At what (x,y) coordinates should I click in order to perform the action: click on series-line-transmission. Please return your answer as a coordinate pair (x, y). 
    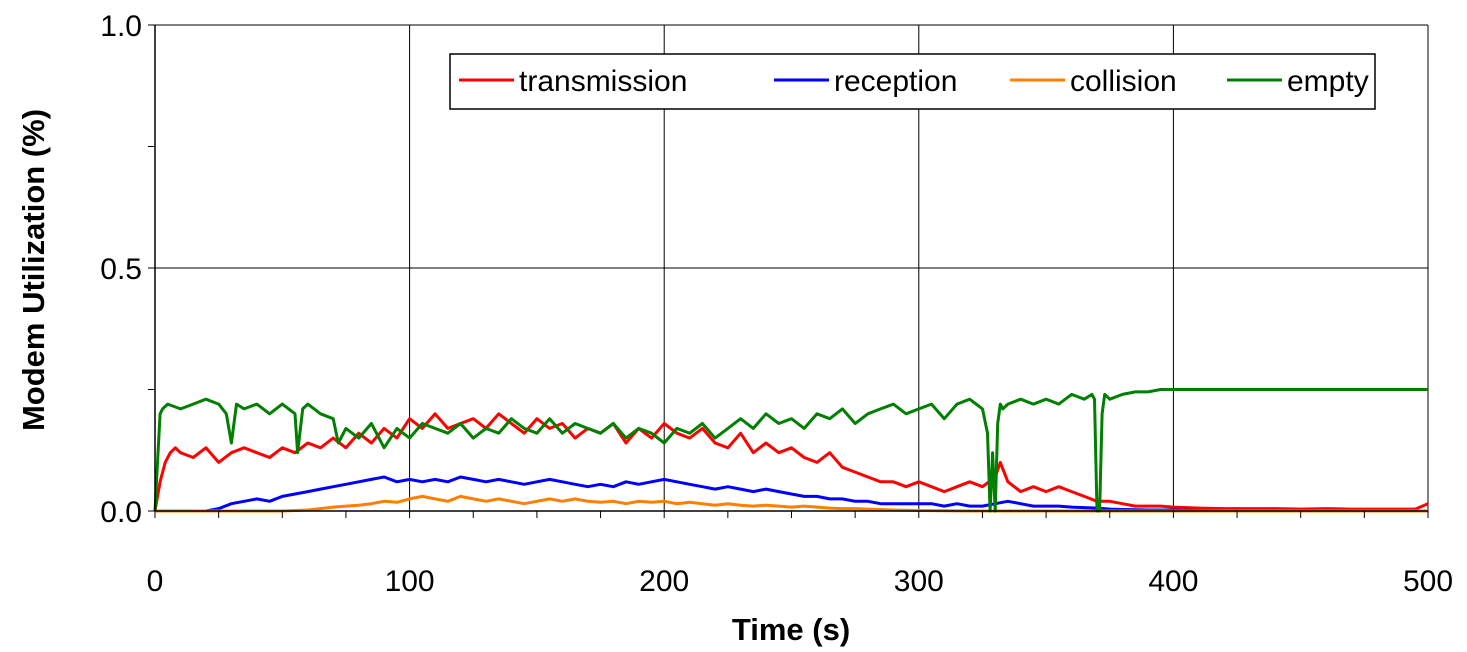
    Looking at the image, I should click on (791, 462).